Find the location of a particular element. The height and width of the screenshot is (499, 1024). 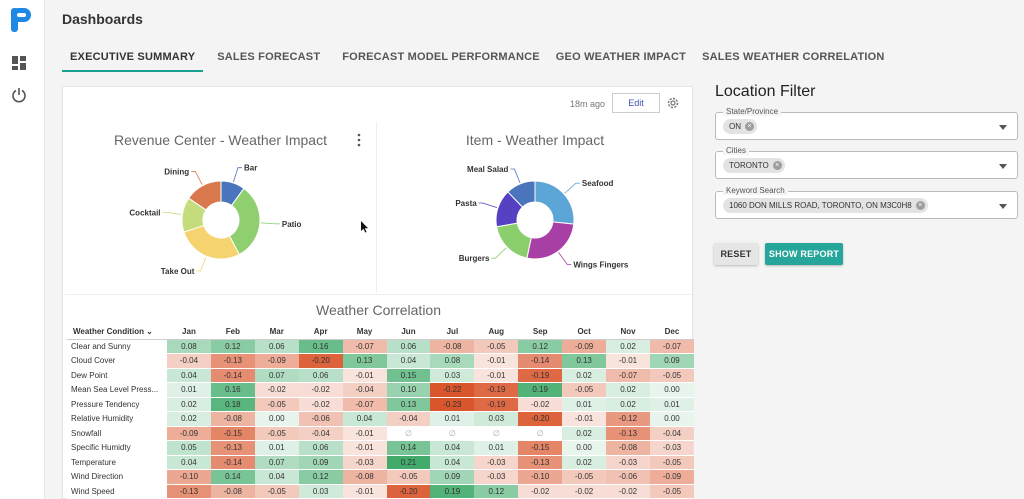

row-header: Weather Condition ⌄ is located at coordinates (117, 332).